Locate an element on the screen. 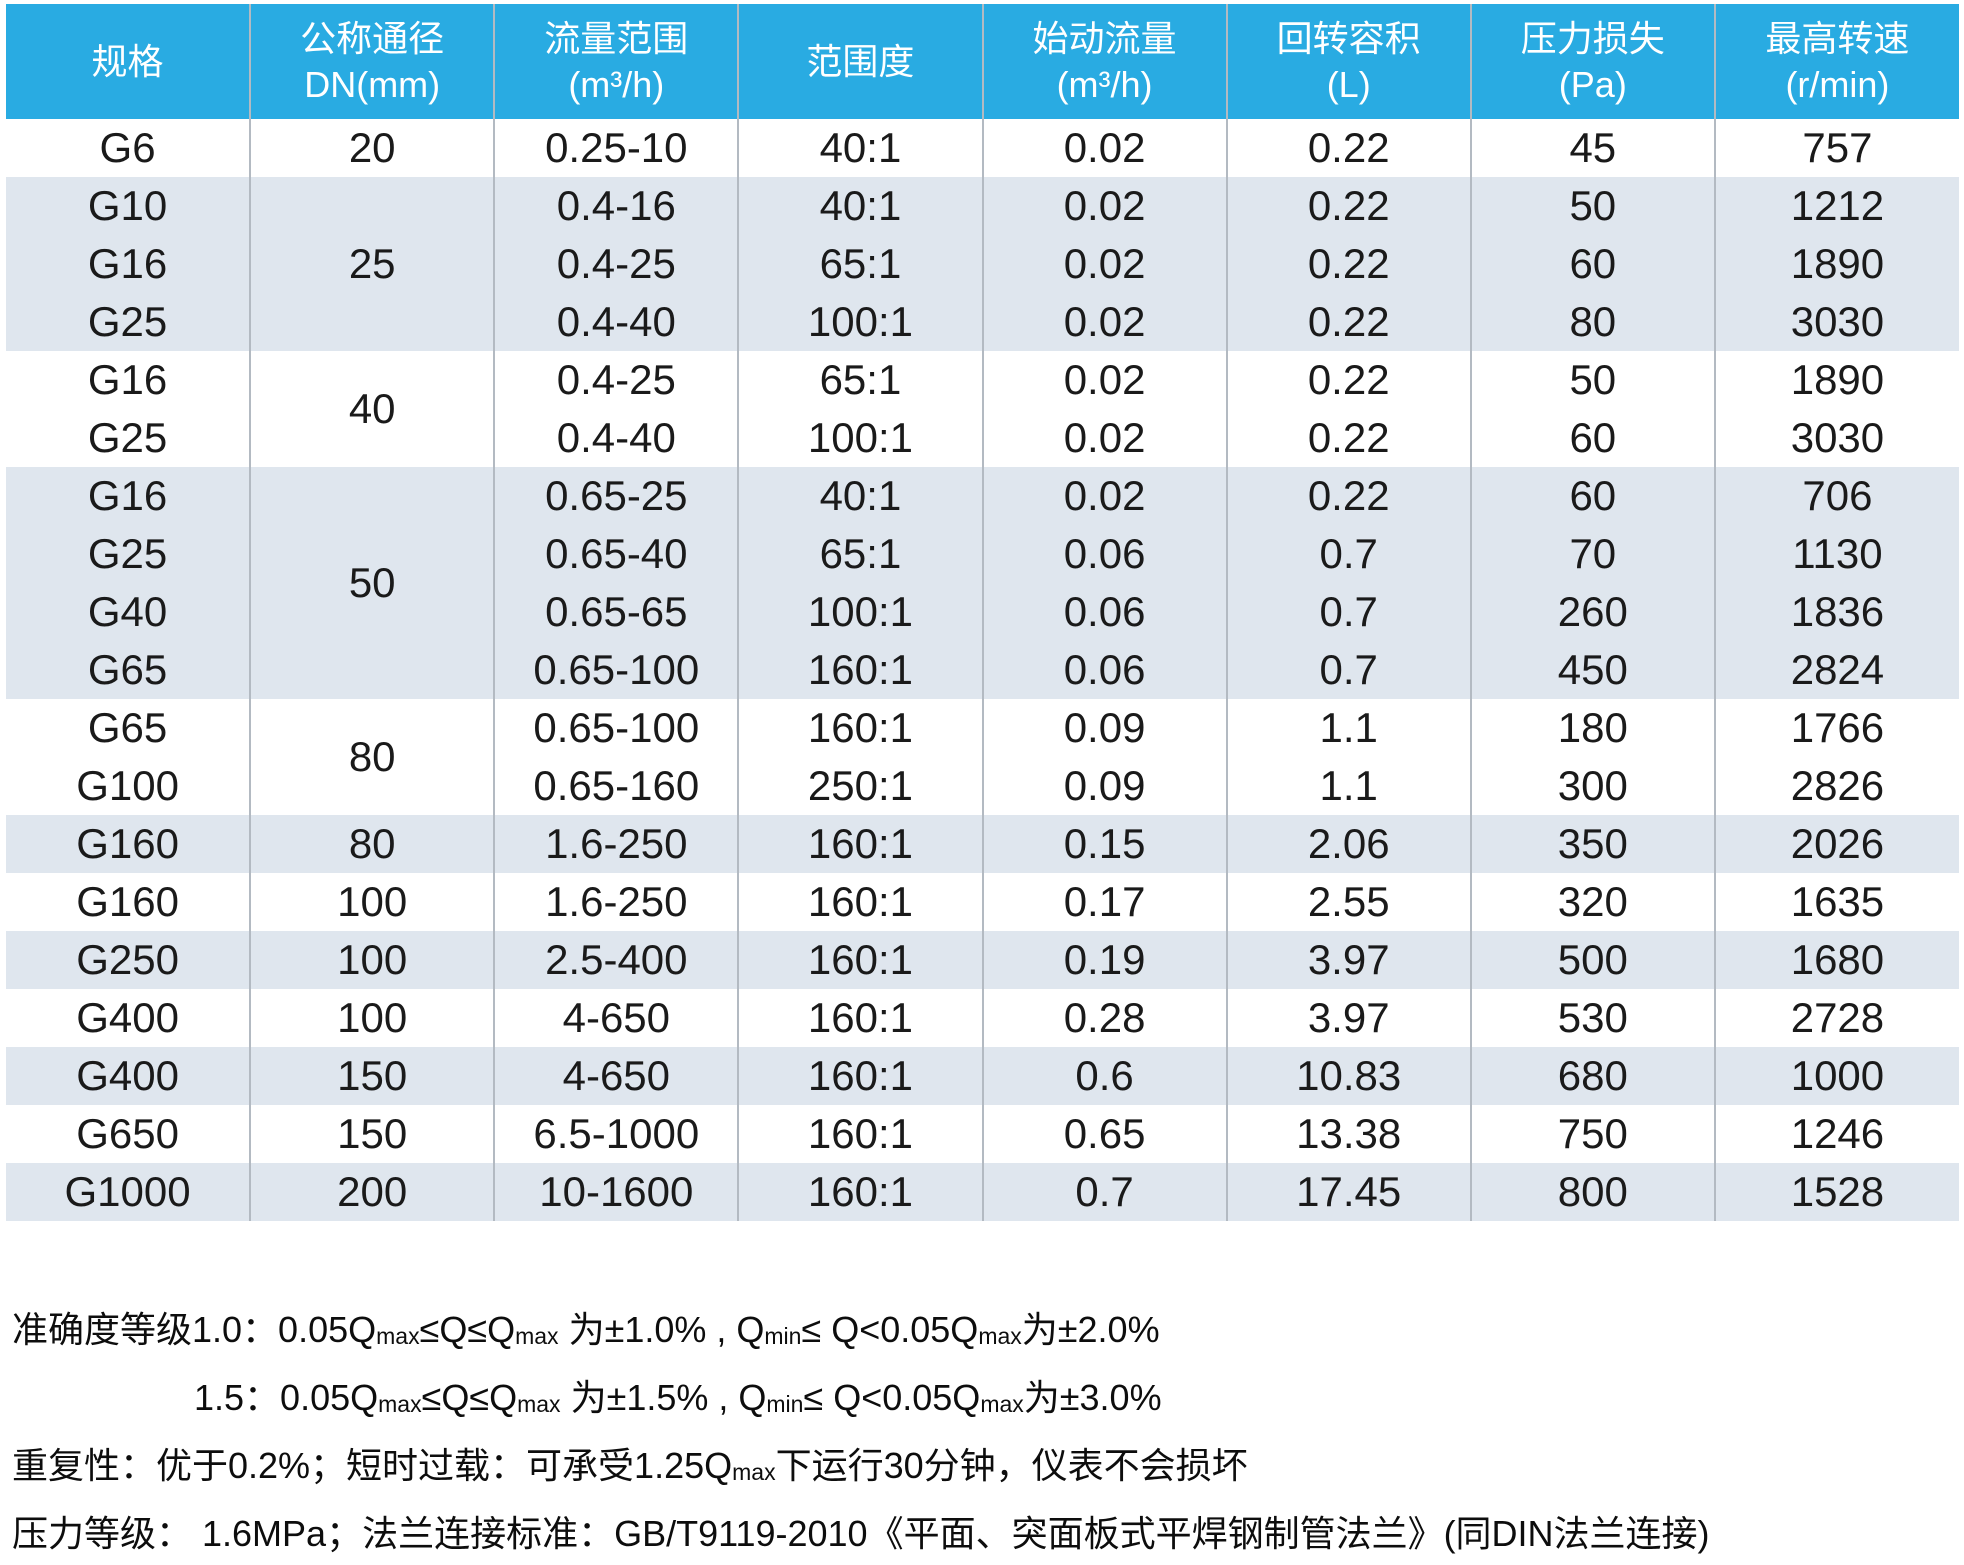  rotary-volume-cell: 2.06 is located at coordinates (1348, 844).